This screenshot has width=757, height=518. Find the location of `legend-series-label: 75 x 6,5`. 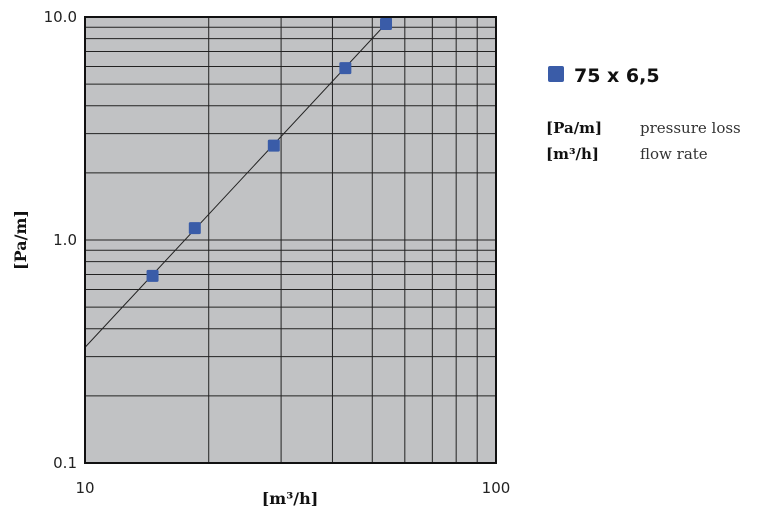

legend-series-label: 75 x 6,5 is located at coordinates (617, 76).